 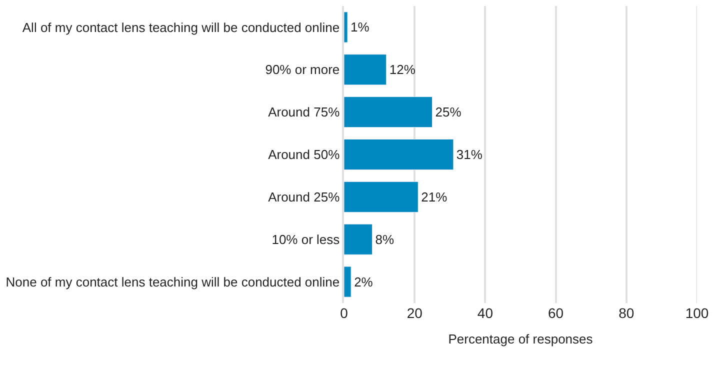 What do you see at coordinates (304, 112) in the screenshot?
I see `y-tick-label: Around 75%` at bounding box center [304, 112].